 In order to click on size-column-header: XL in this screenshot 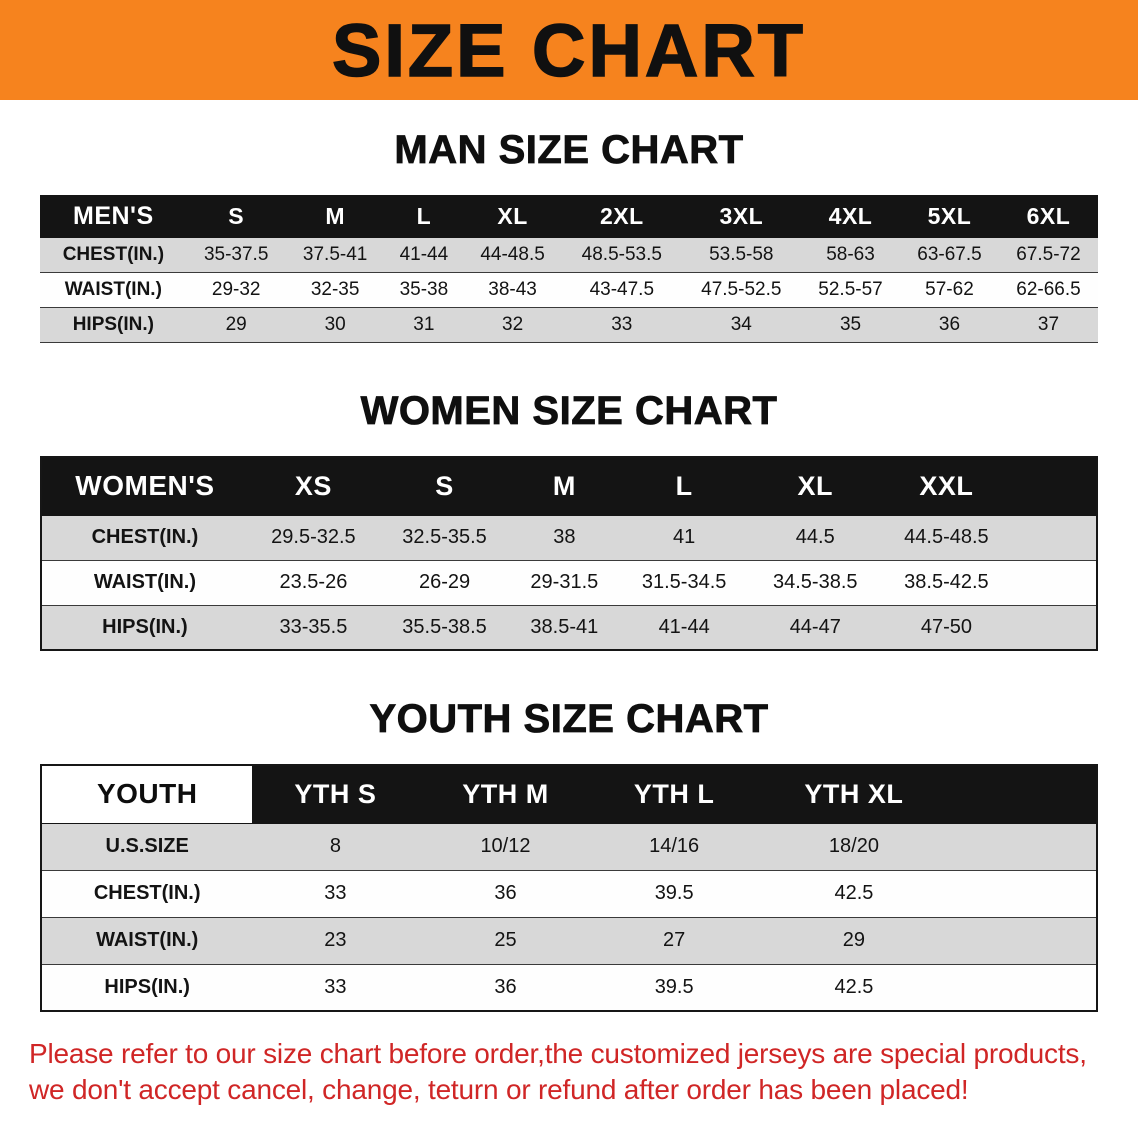, I will do `click(513, 216)`.